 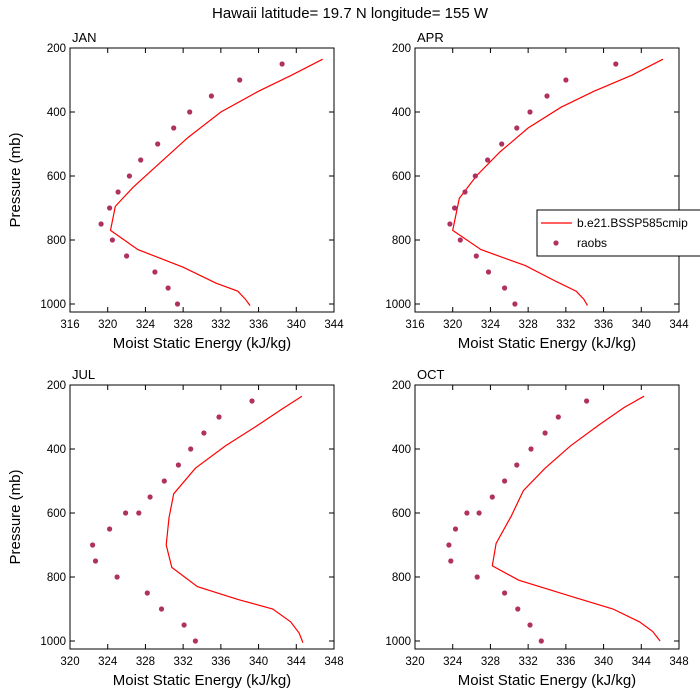 I want to click on legend: b.e21.BSSP585cmip raobs, so click(x=618, y=233).